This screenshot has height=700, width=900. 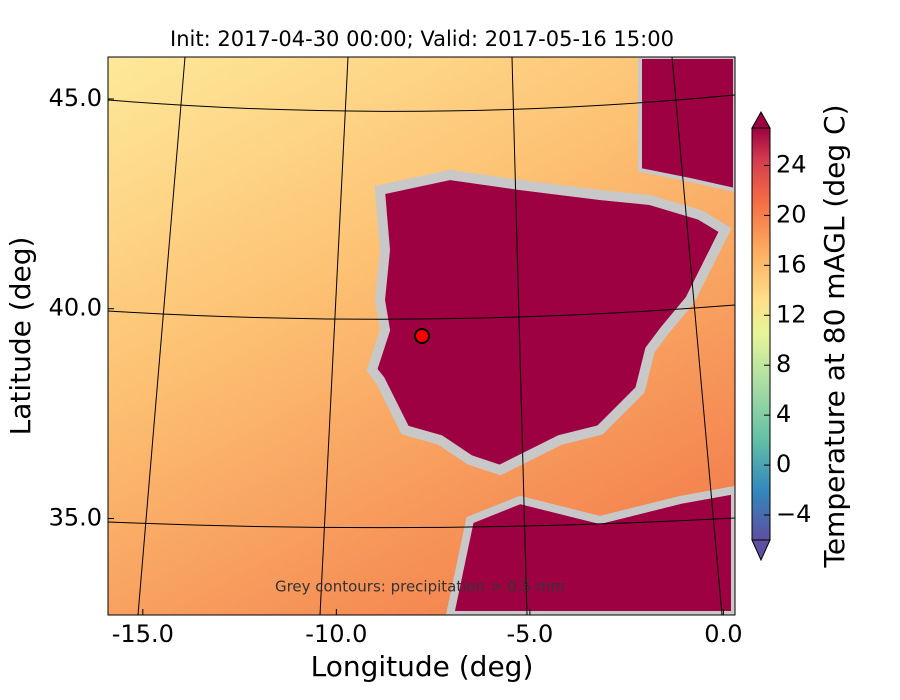 I want to click on colorbar, so click(x=761, y=334).